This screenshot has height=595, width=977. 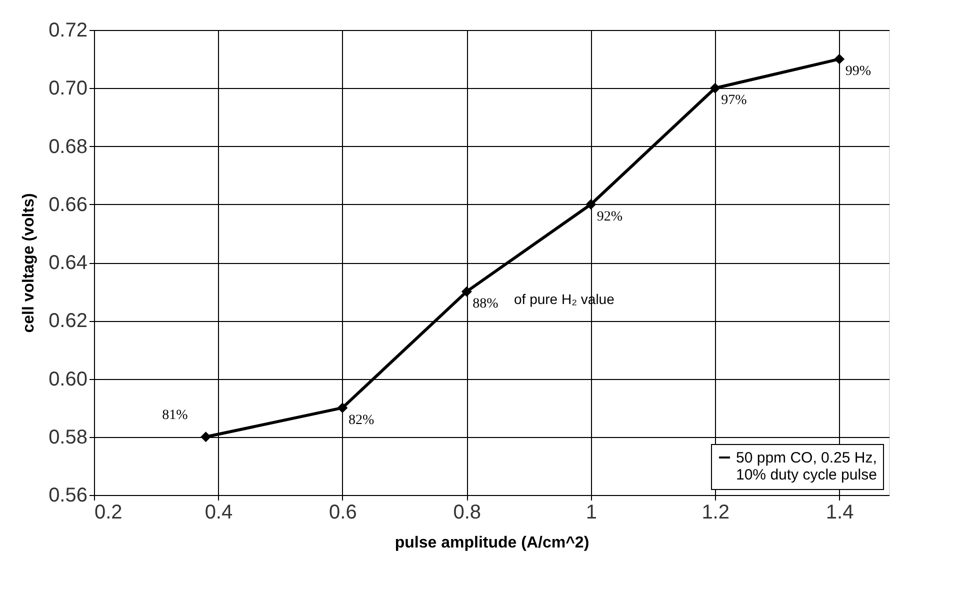 I want to click on y-tick-label: 0.72, so click(x=68, y=31).